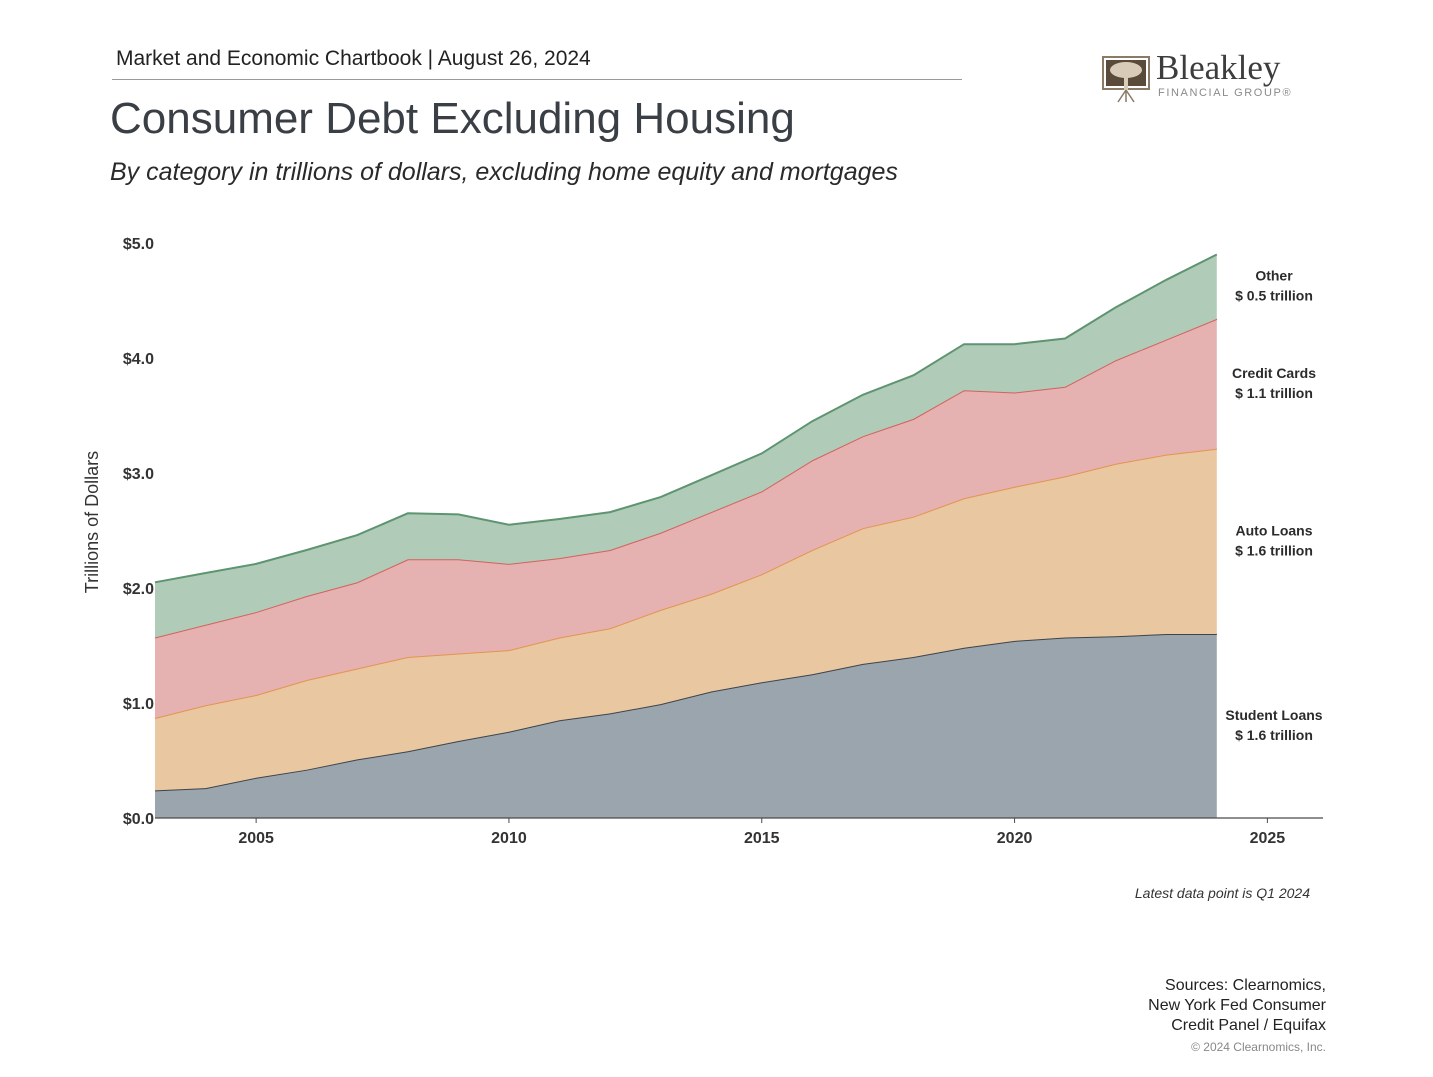  What do you see at coordinates (762, 838) in the screenshot?
I see `x-tick-label: 2015` at bounding box center [762, 838].